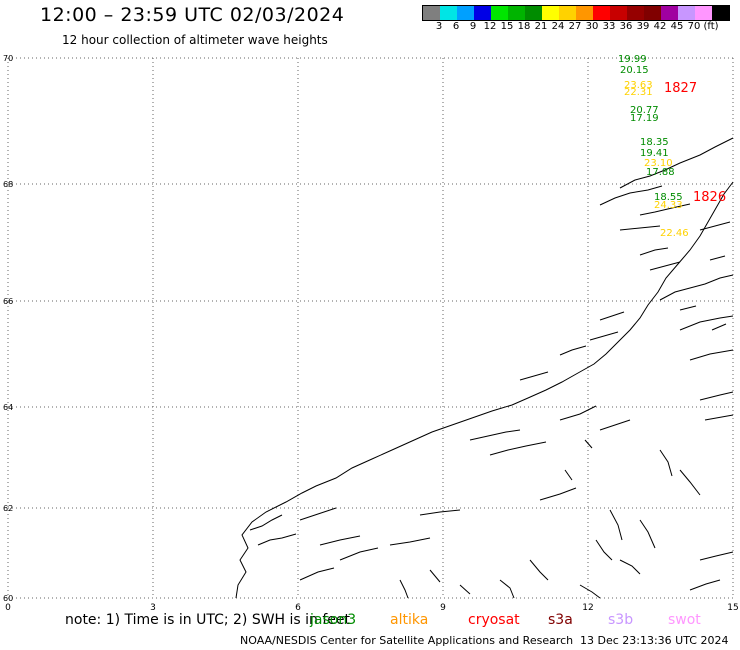 This screenshot has height=650, width=740. I want to click on y-tick-label: 64, so click(8, 407).